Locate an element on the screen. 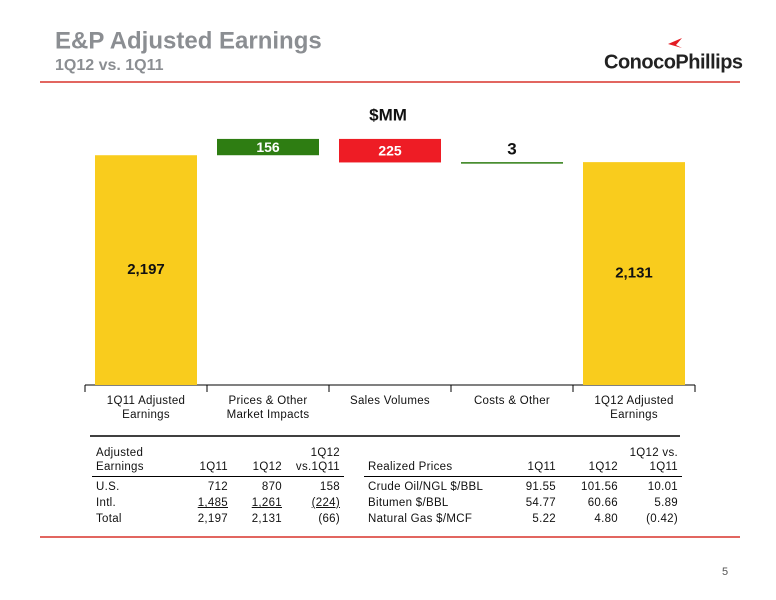  table-cell: 1,485 is located at coordinates (212, 503).